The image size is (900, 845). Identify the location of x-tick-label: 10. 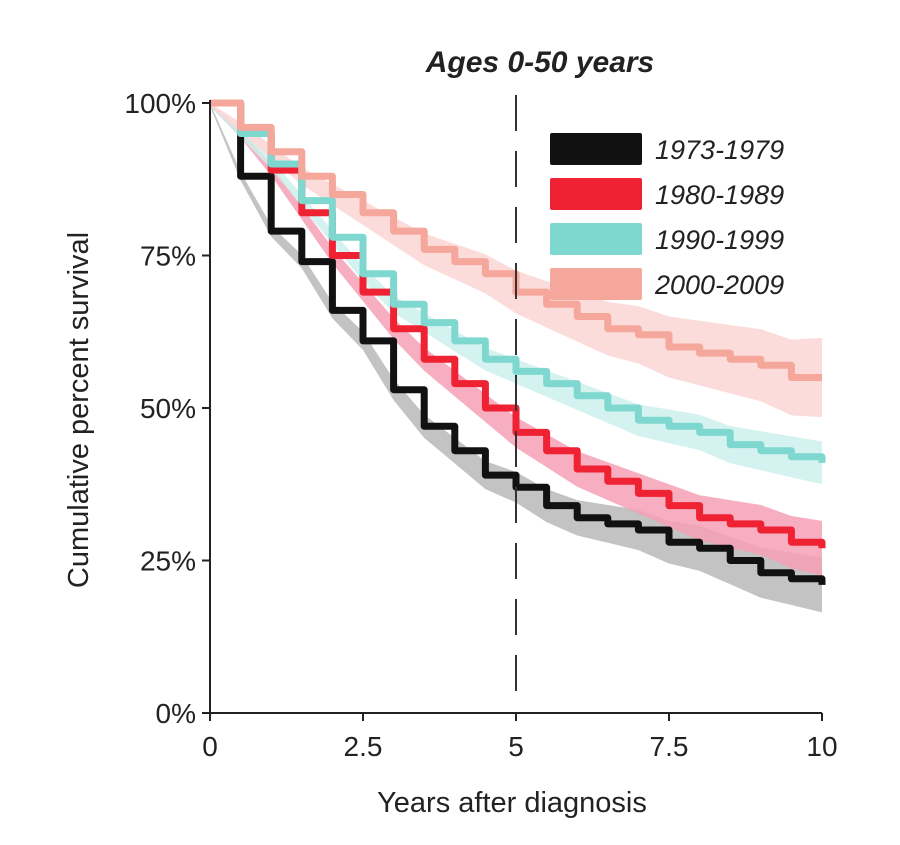
(821, 746).